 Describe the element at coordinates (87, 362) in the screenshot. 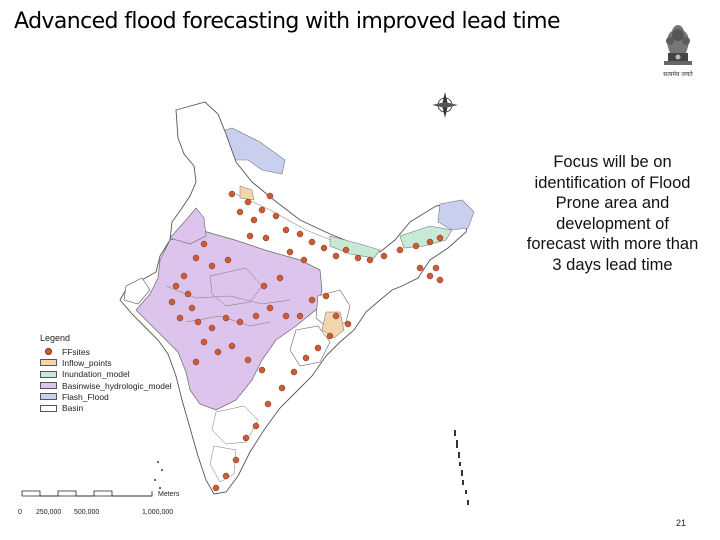

I see `legend-label: Inflow_points` at that location.